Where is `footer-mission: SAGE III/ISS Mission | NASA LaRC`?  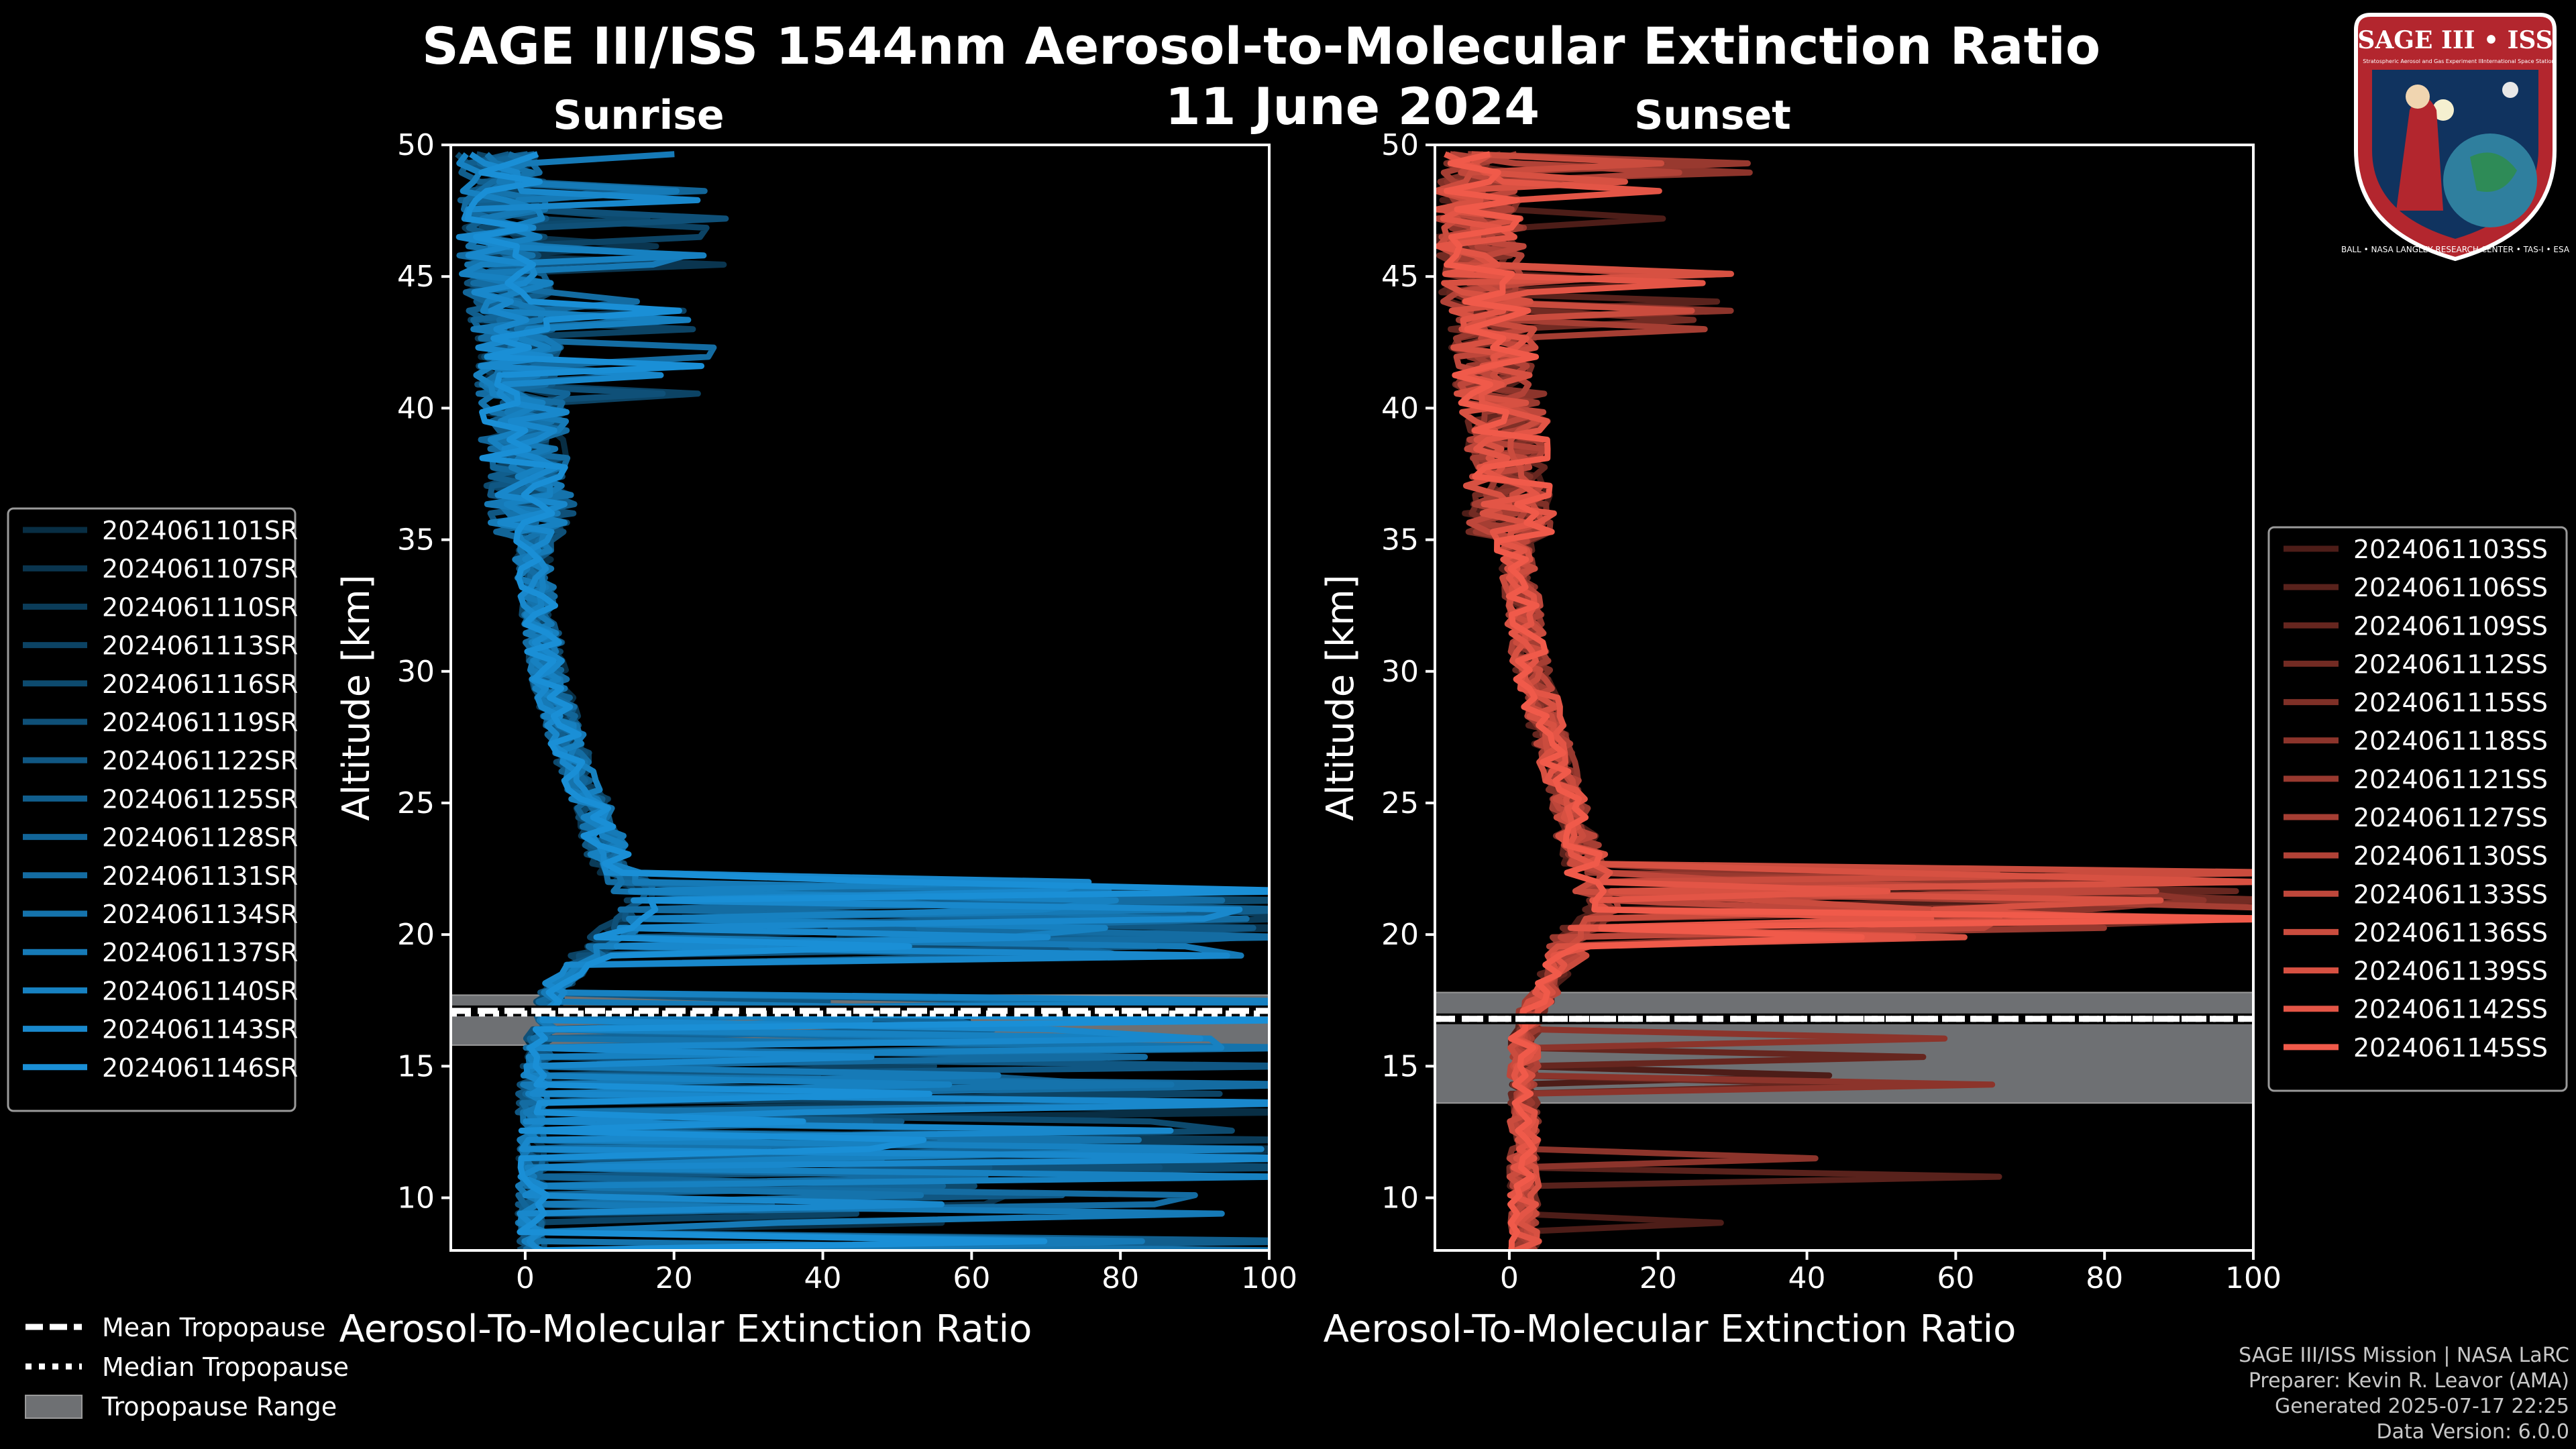
footer-mission: SAGE III/ISS Mission | NASA LaRC is located at coordinates (2404, 1355).